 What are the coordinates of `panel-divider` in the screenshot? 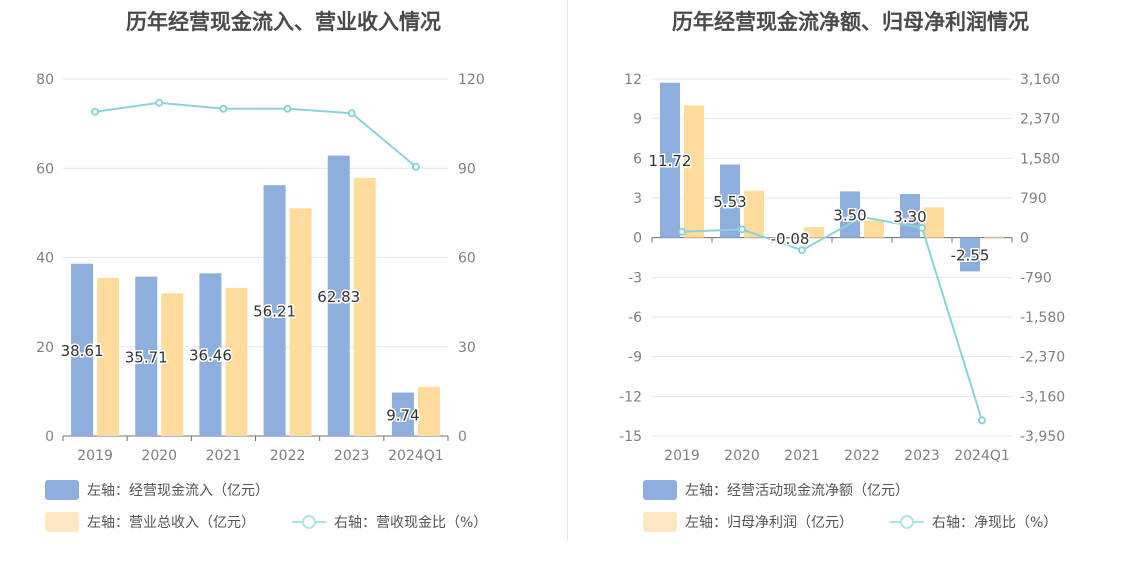 It's located at (567, 270).